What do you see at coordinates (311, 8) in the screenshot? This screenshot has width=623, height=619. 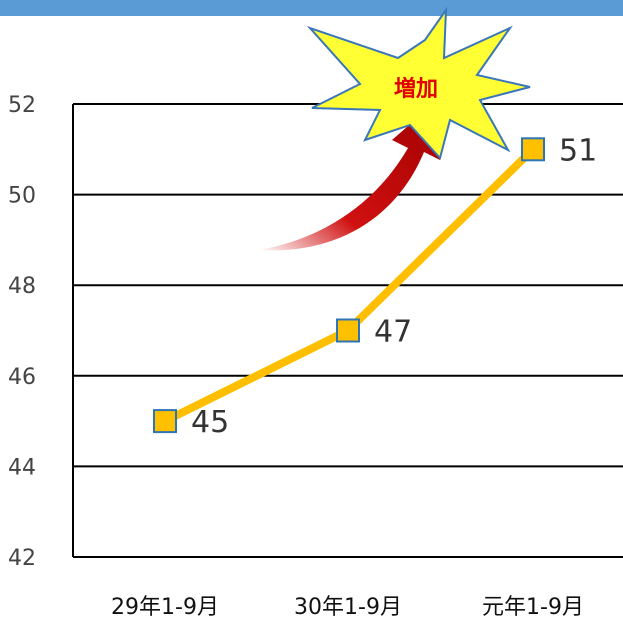 I see `header-bar` at bounding box center [311, 8].